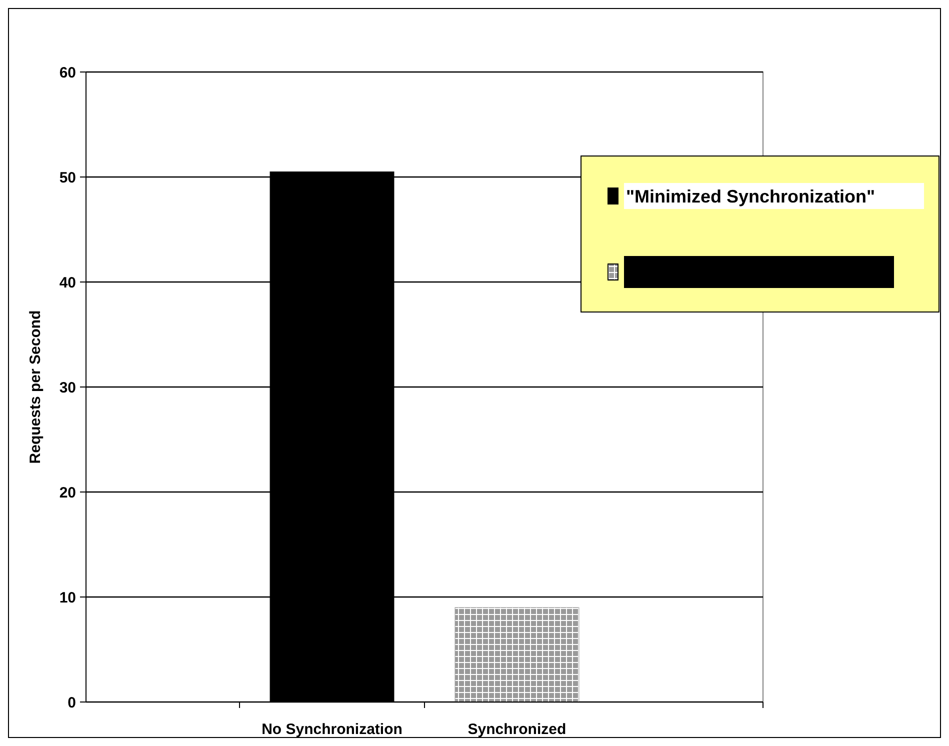 The image size is (949, 746). Describe the element at coordinates (751, 196) in the screenshot. I see `legend-label: "Minimized Synchronization"` at that location.